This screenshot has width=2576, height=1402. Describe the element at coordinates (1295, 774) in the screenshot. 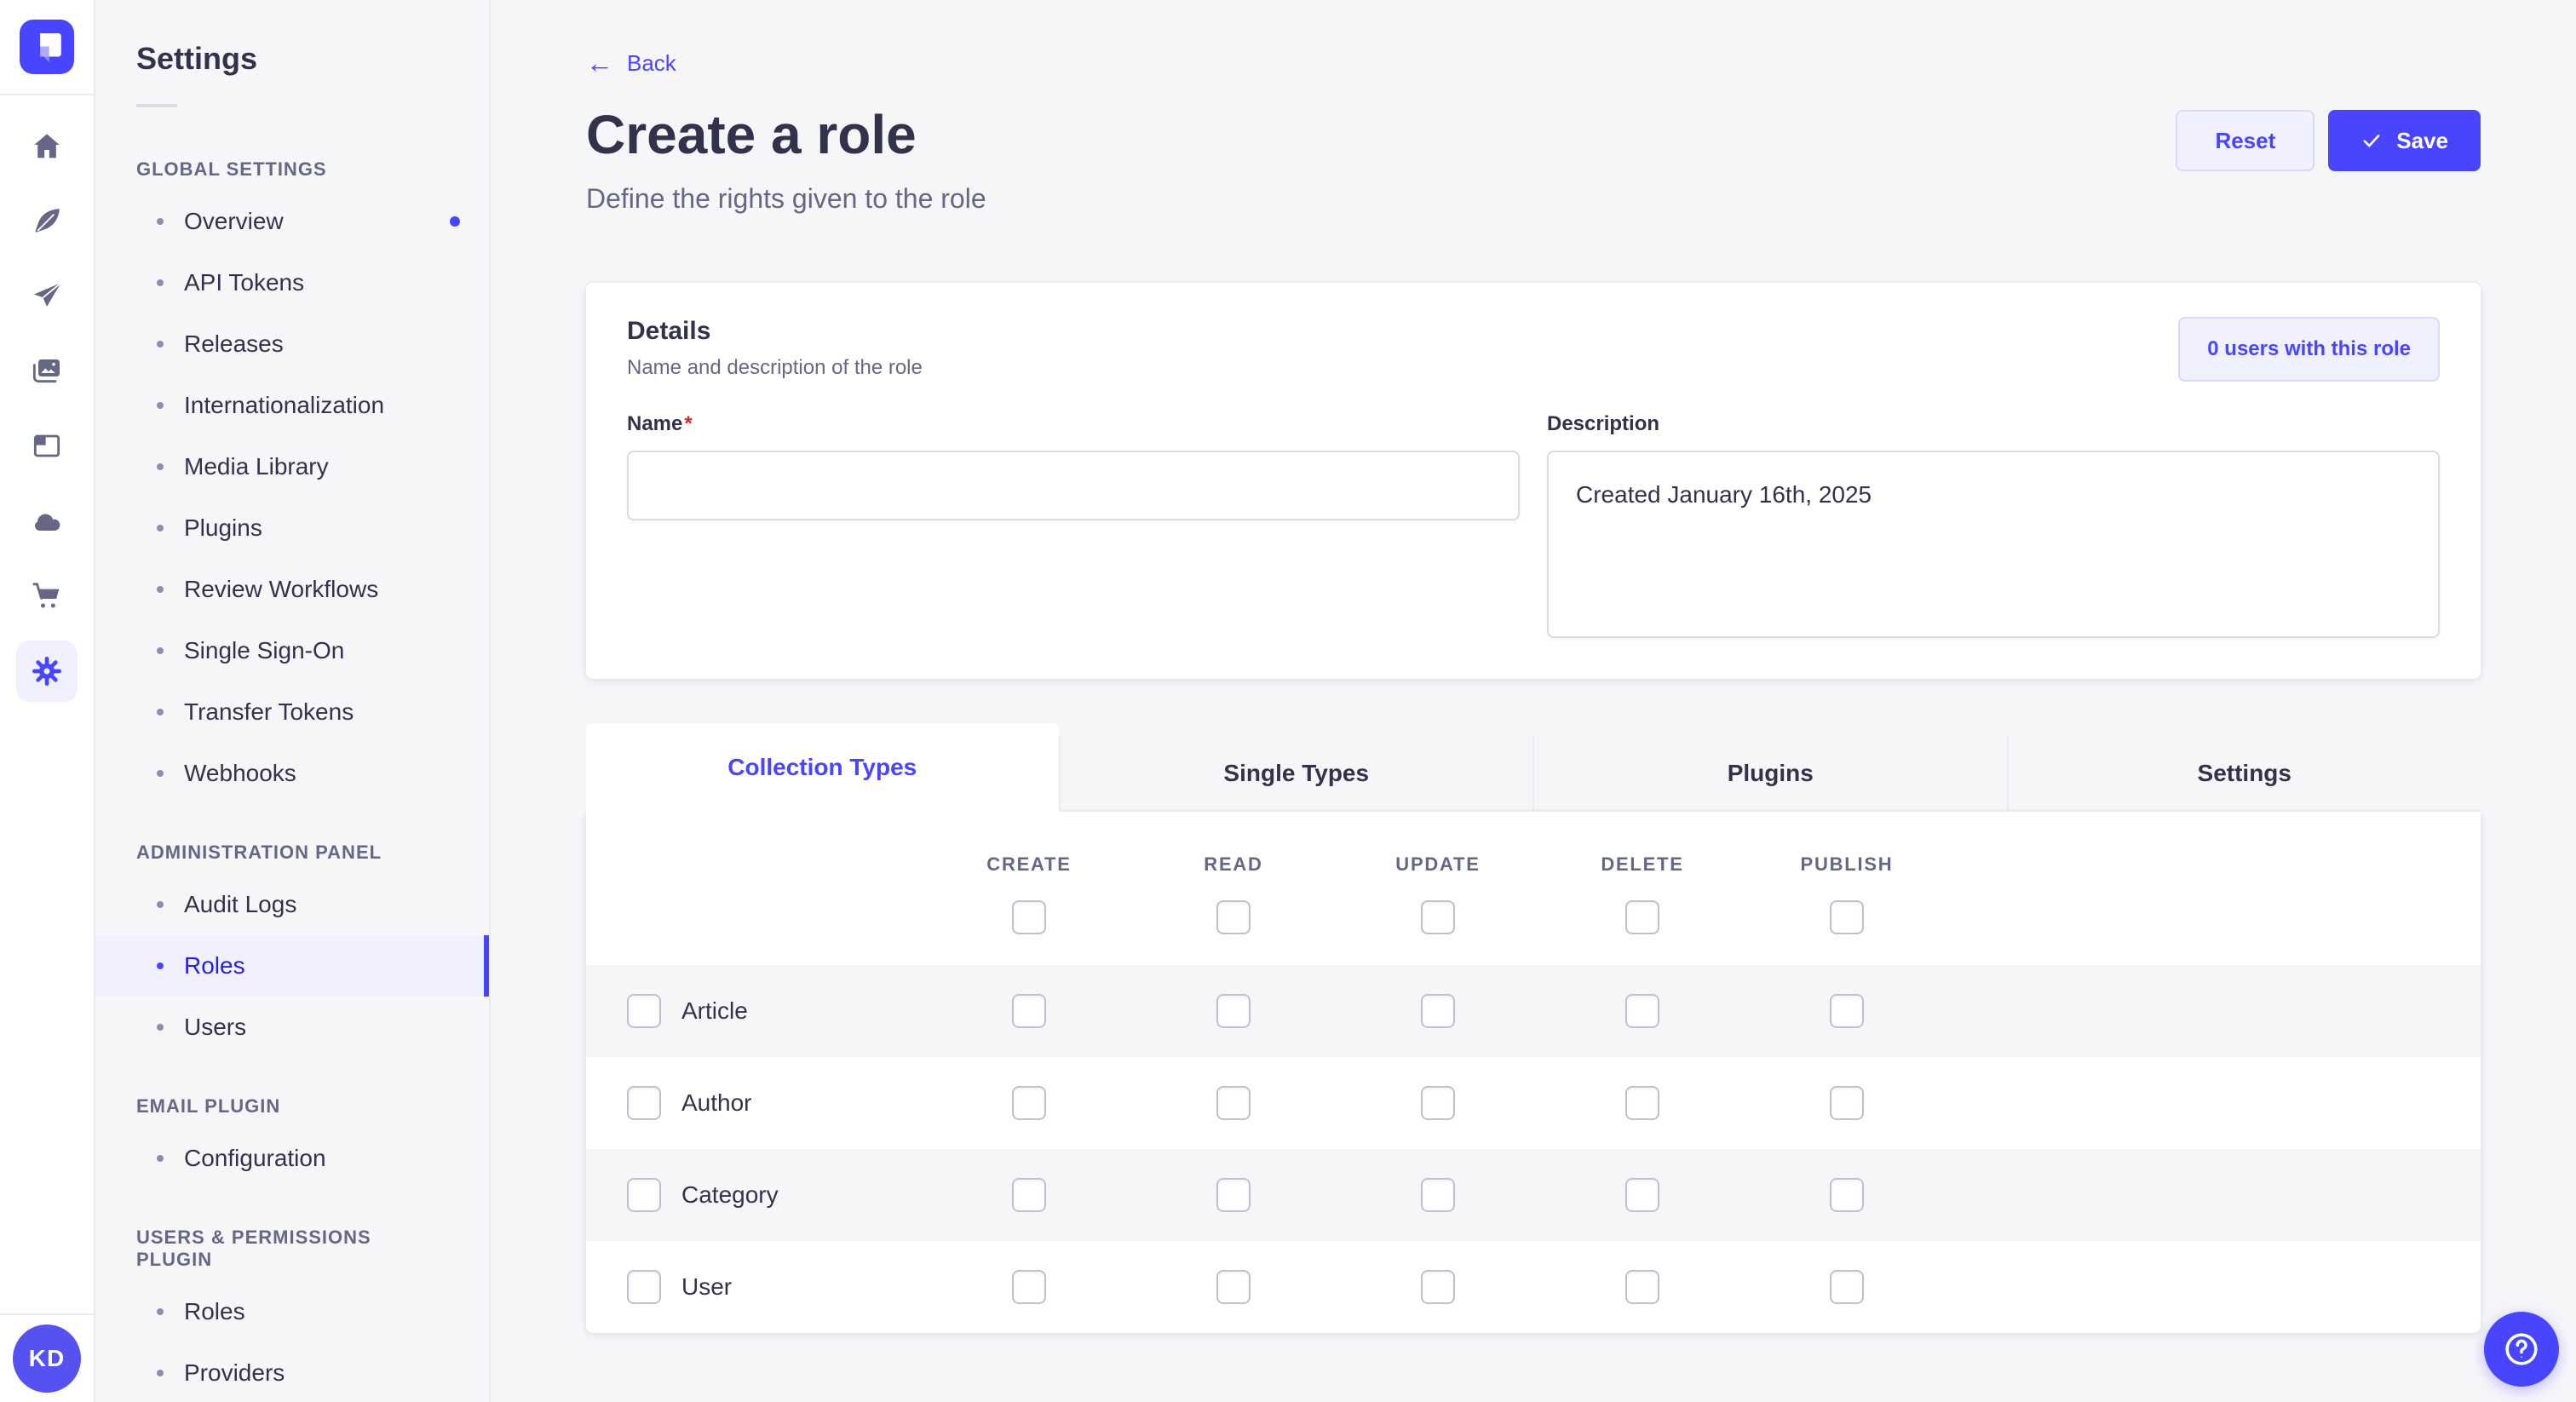

I see `tab-single-types: Single Types` at that location.